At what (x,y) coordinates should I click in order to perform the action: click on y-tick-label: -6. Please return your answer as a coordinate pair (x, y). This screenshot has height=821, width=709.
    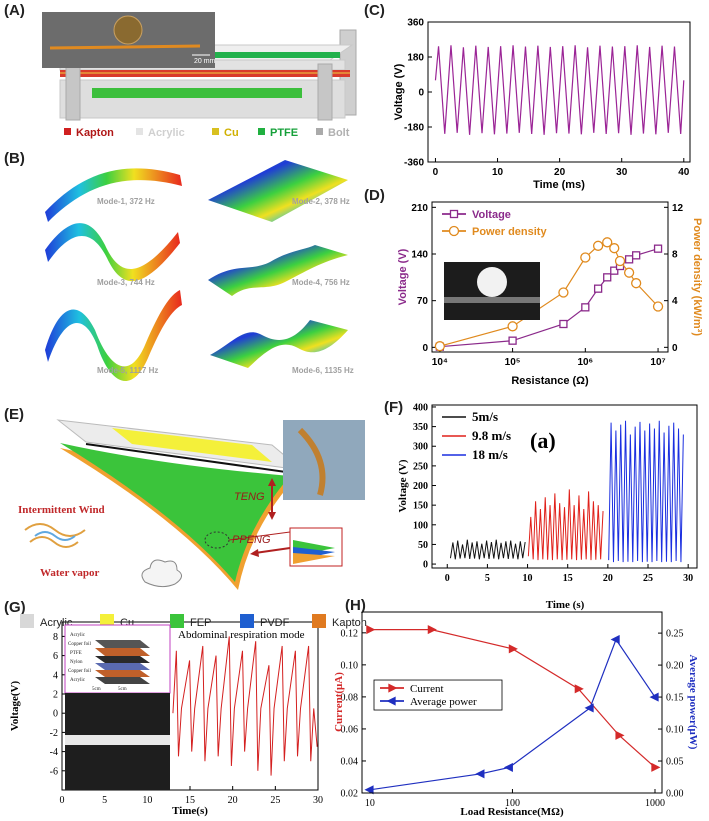
    Looking at the image, I should click on (54, 771).